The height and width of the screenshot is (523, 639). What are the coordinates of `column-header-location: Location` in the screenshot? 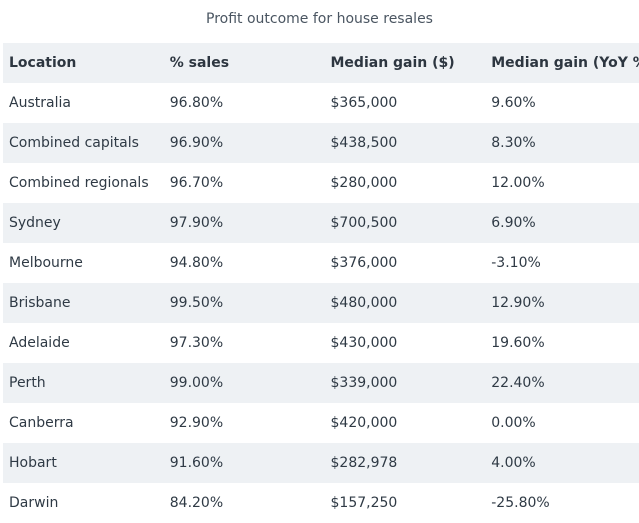 It's located at (83, 63).